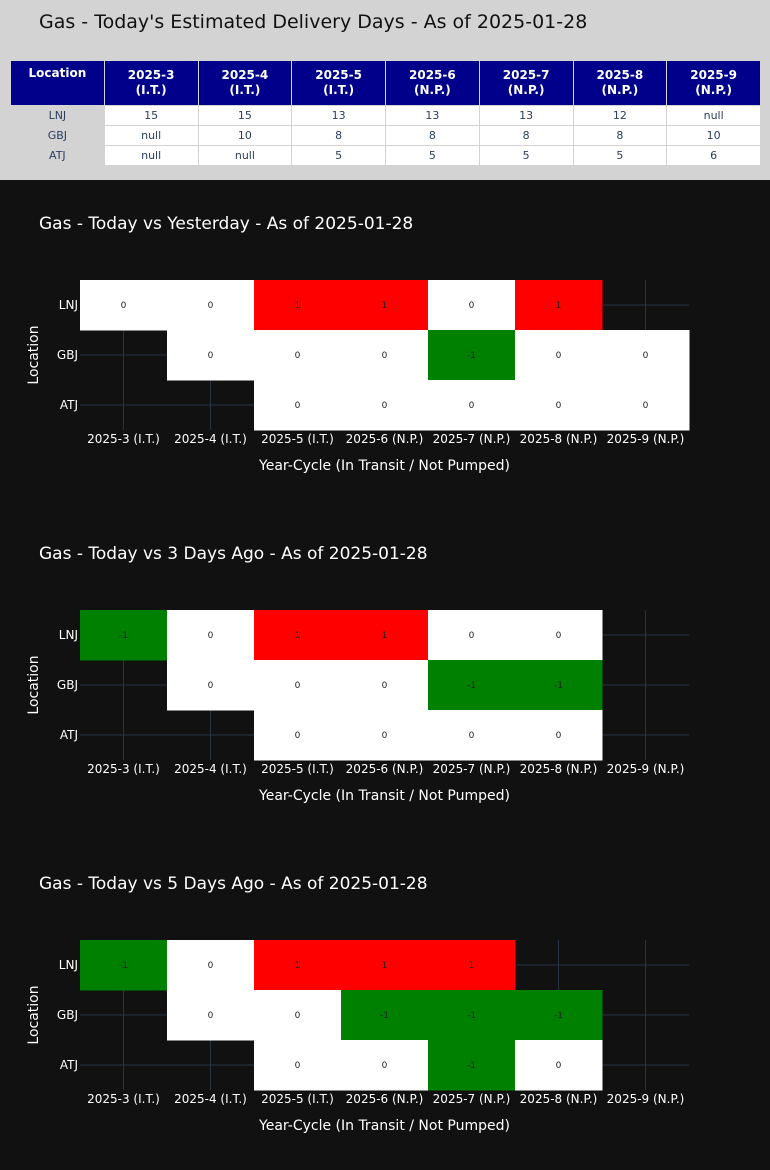  Describe the element at coordinates (646, 1099) in the screenshot. I see `x-tick-label: 2025-9 (N.P.)` at that location.